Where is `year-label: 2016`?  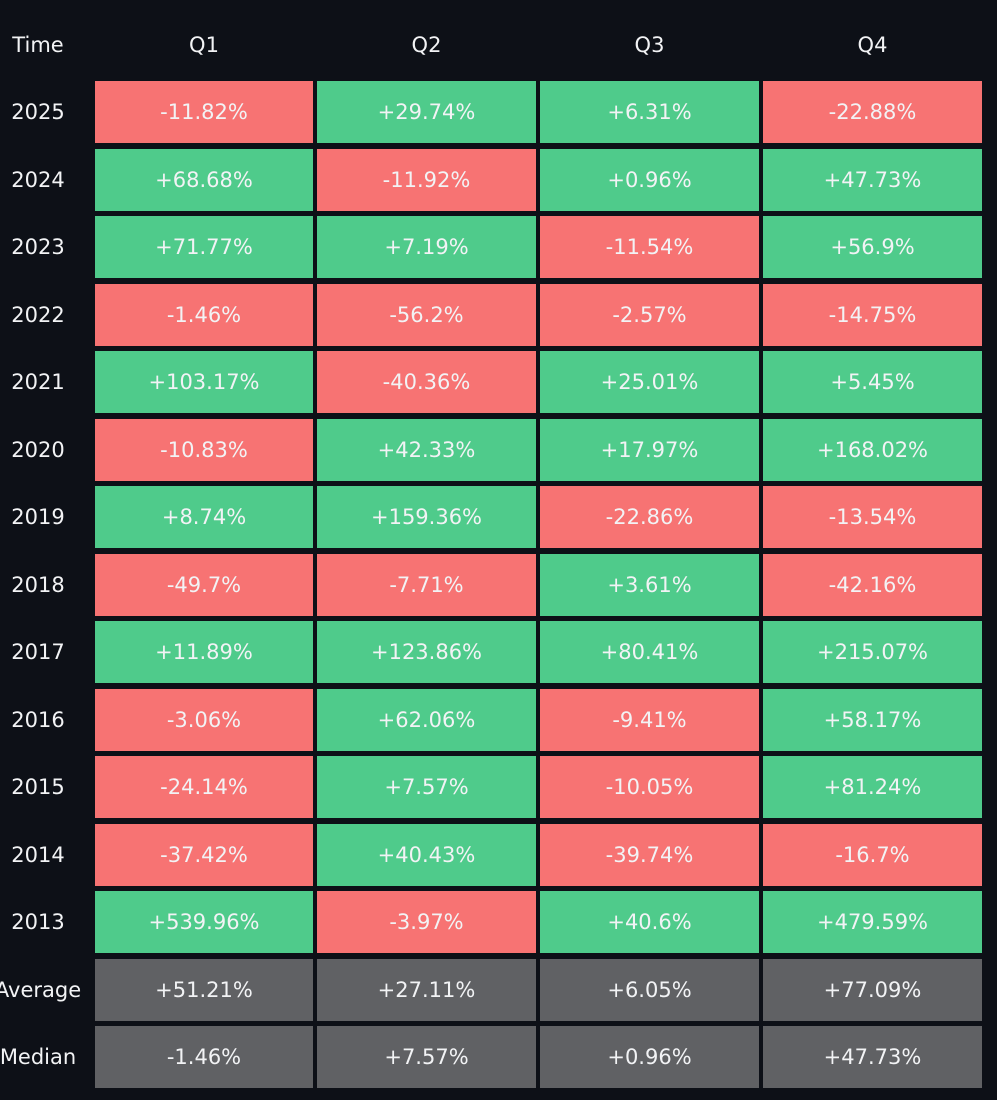
year-label: 2016 is located at coordinates (38, 719).